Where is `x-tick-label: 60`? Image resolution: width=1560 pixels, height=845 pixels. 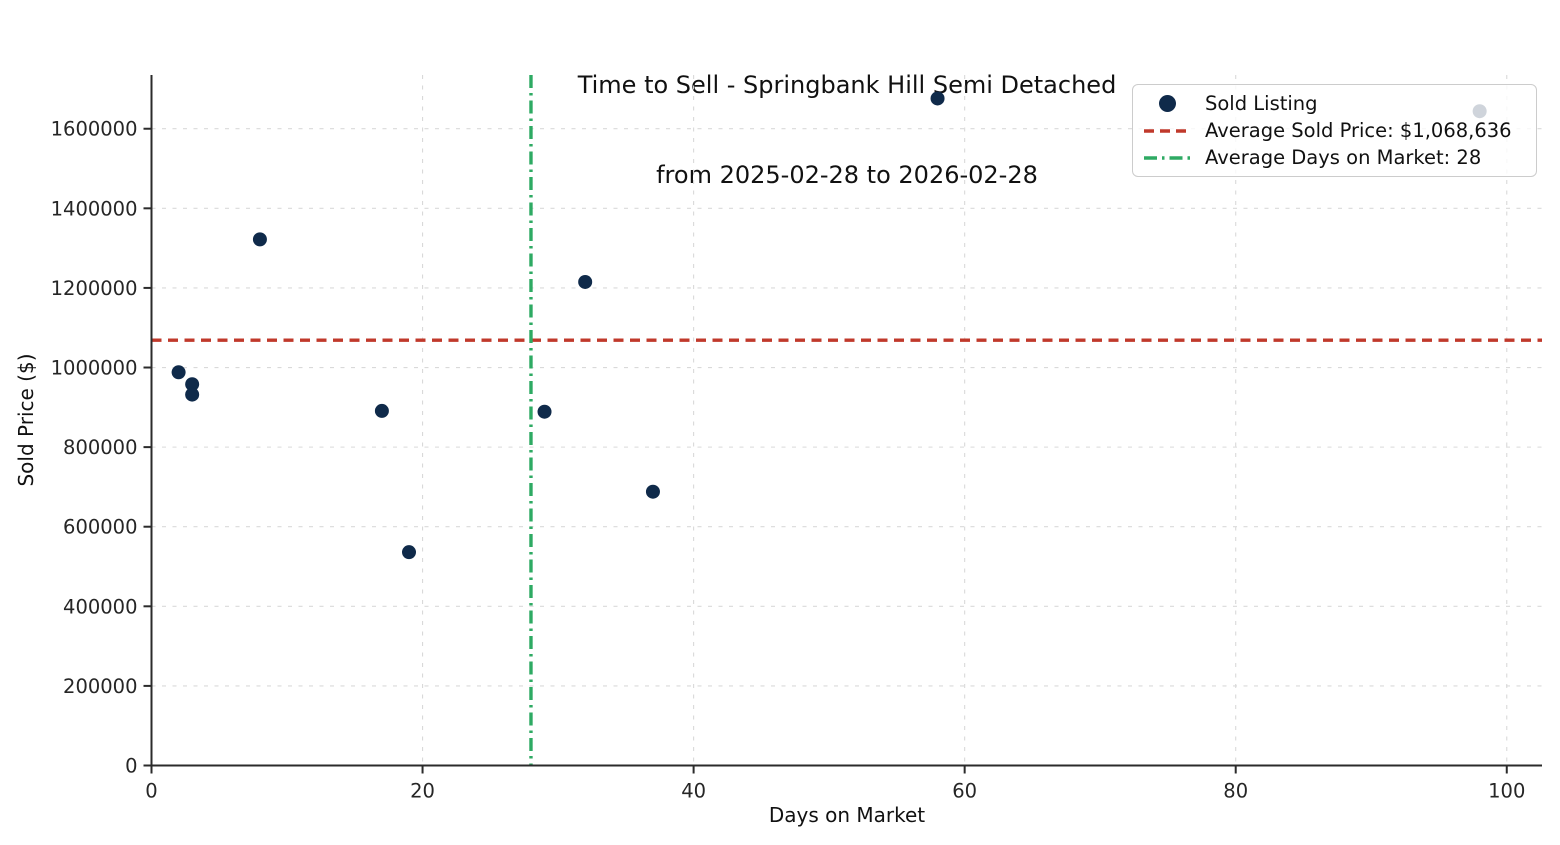
x-tick-label: 60 is located at coordinates (964, 791).